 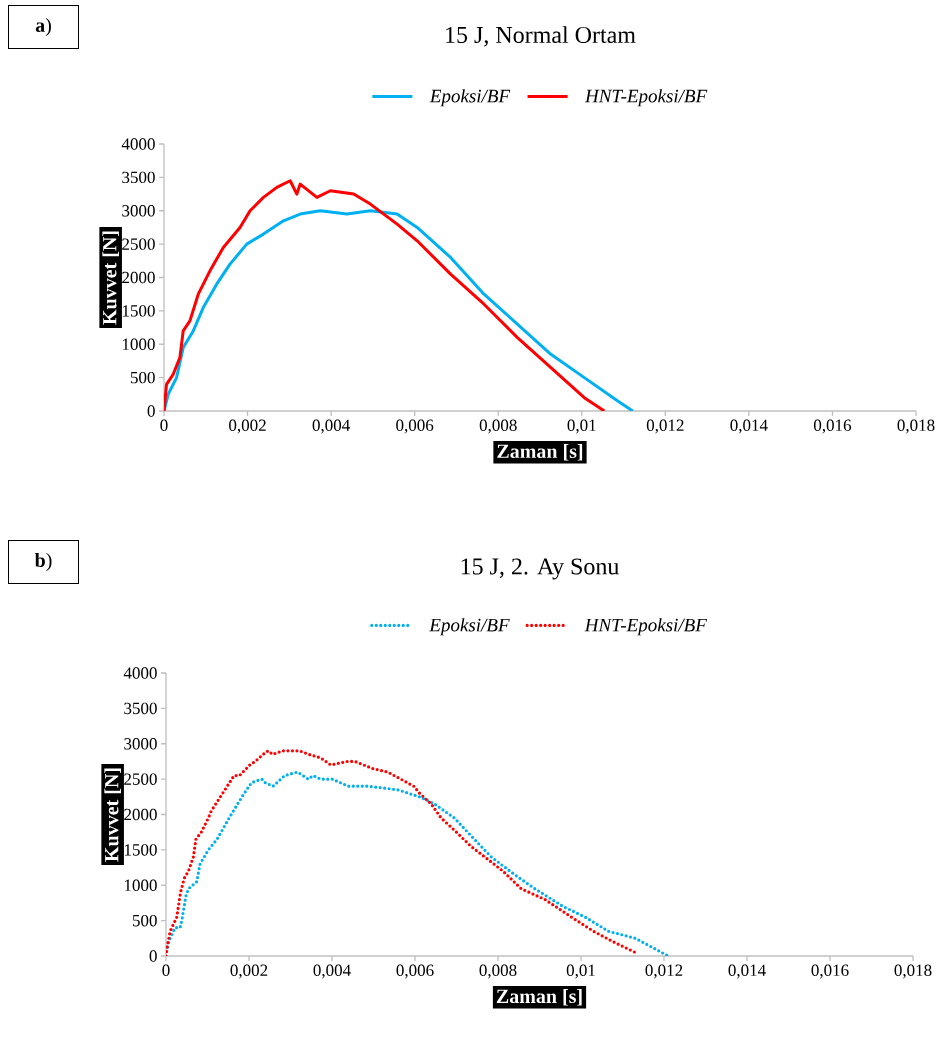 I want to click on chart-title: 15 J, 2. Ay Sonu, so click(x=540, y=569).